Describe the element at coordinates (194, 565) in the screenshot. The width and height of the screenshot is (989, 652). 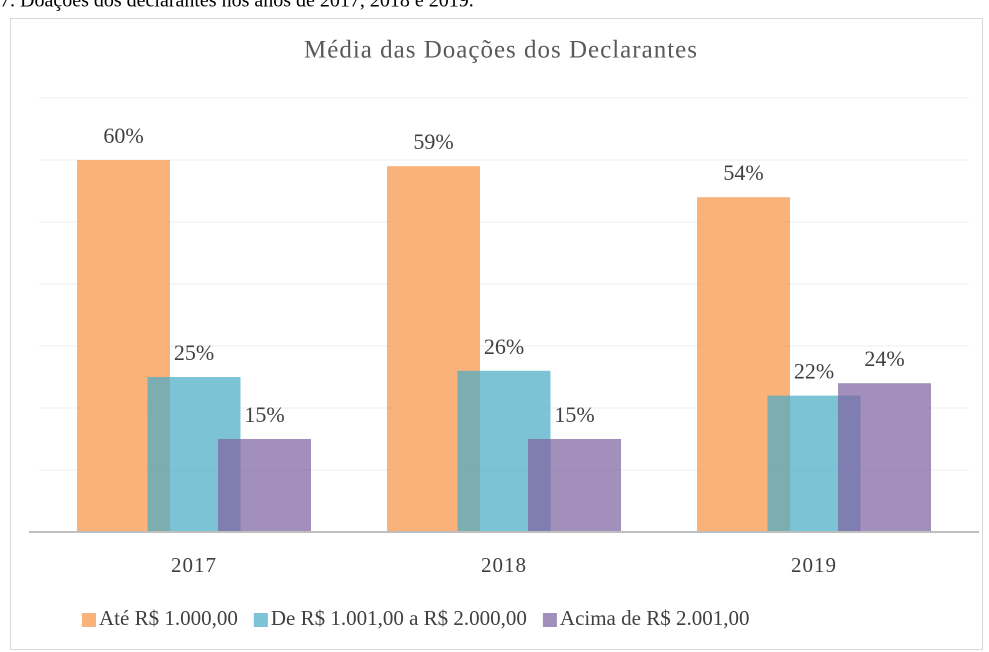
I see `x-tick-label: 2017` at that location.